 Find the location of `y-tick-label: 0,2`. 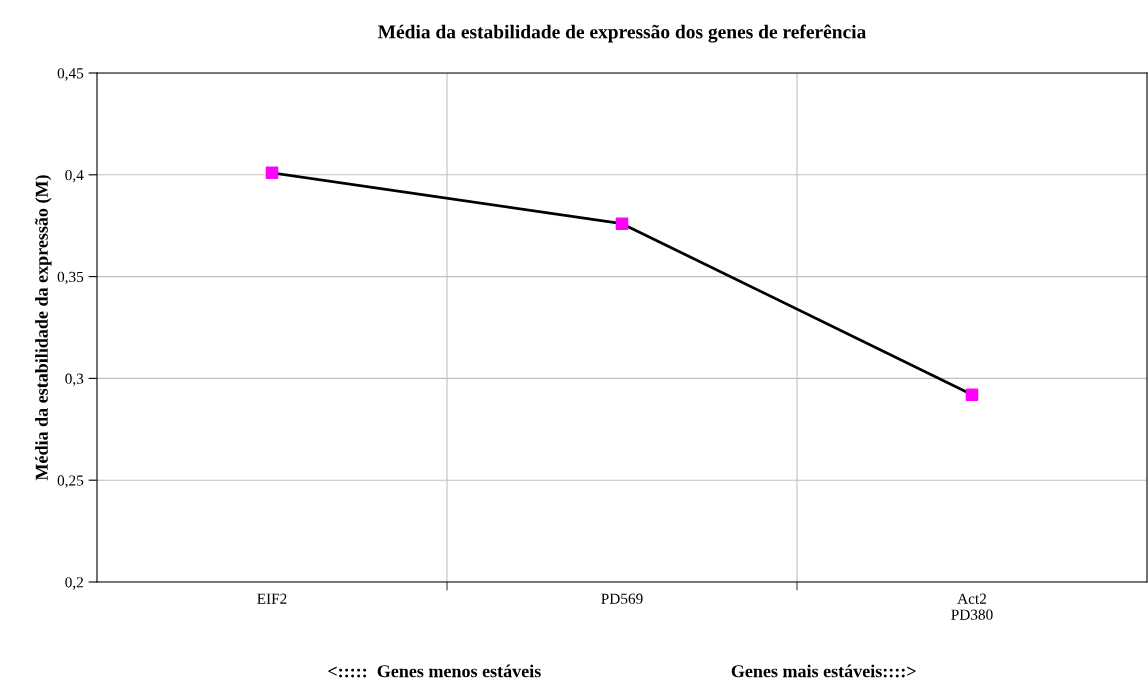

y-tick-label: 0,2 is located at coordinates (74, 583).